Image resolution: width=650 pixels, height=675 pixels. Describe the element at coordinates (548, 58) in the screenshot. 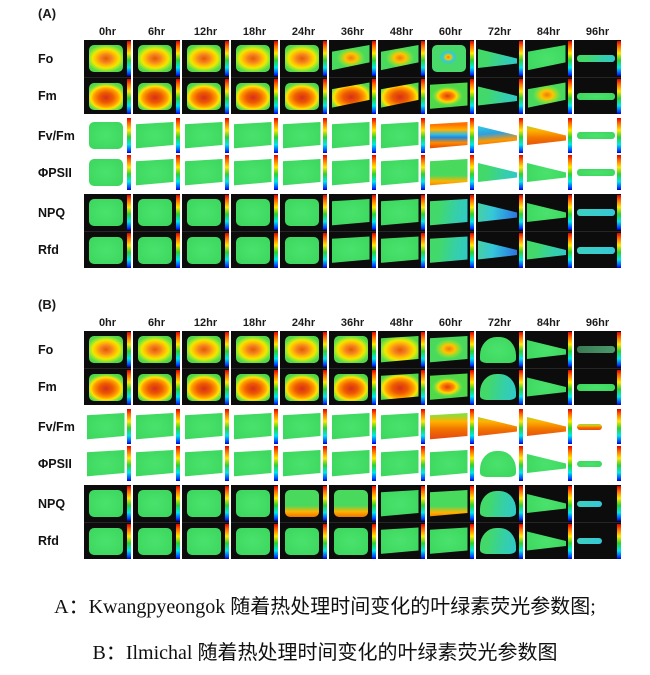

I see `leaf-cell-Fo-84hr` at that location.